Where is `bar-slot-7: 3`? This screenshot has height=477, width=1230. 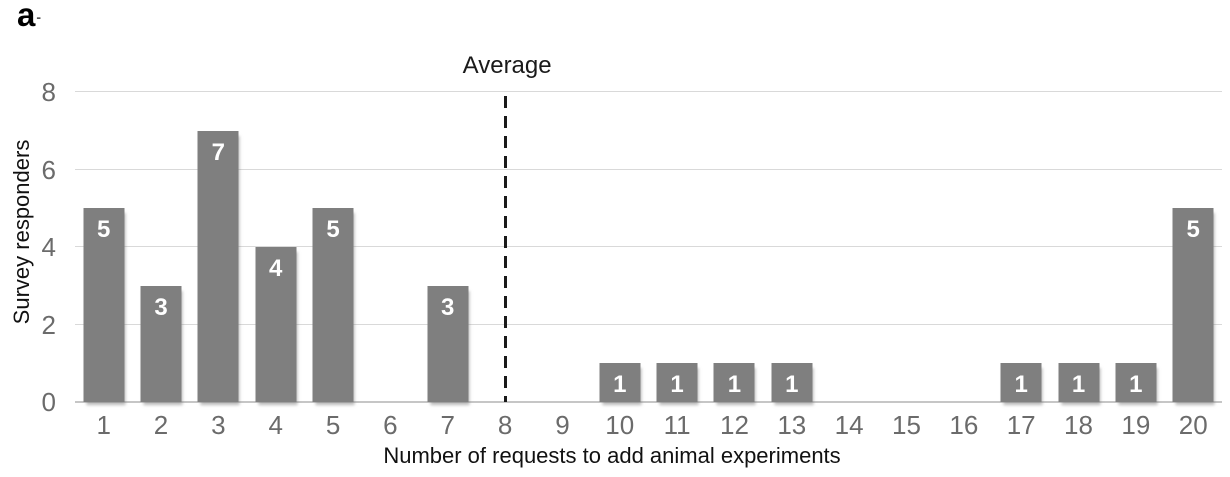 bar-slot-7: 3 is located at coordinates (447, 247).